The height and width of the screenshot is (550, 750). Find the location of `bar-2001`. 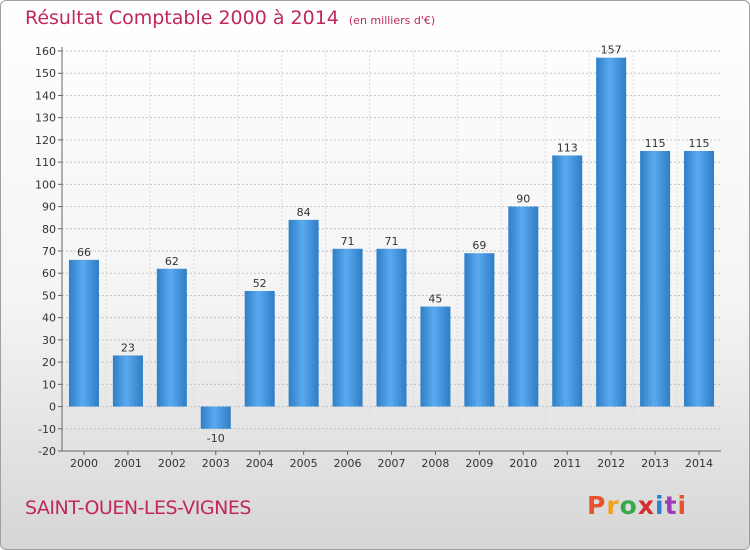

bar-2001 is located at coordinates (127, 381).